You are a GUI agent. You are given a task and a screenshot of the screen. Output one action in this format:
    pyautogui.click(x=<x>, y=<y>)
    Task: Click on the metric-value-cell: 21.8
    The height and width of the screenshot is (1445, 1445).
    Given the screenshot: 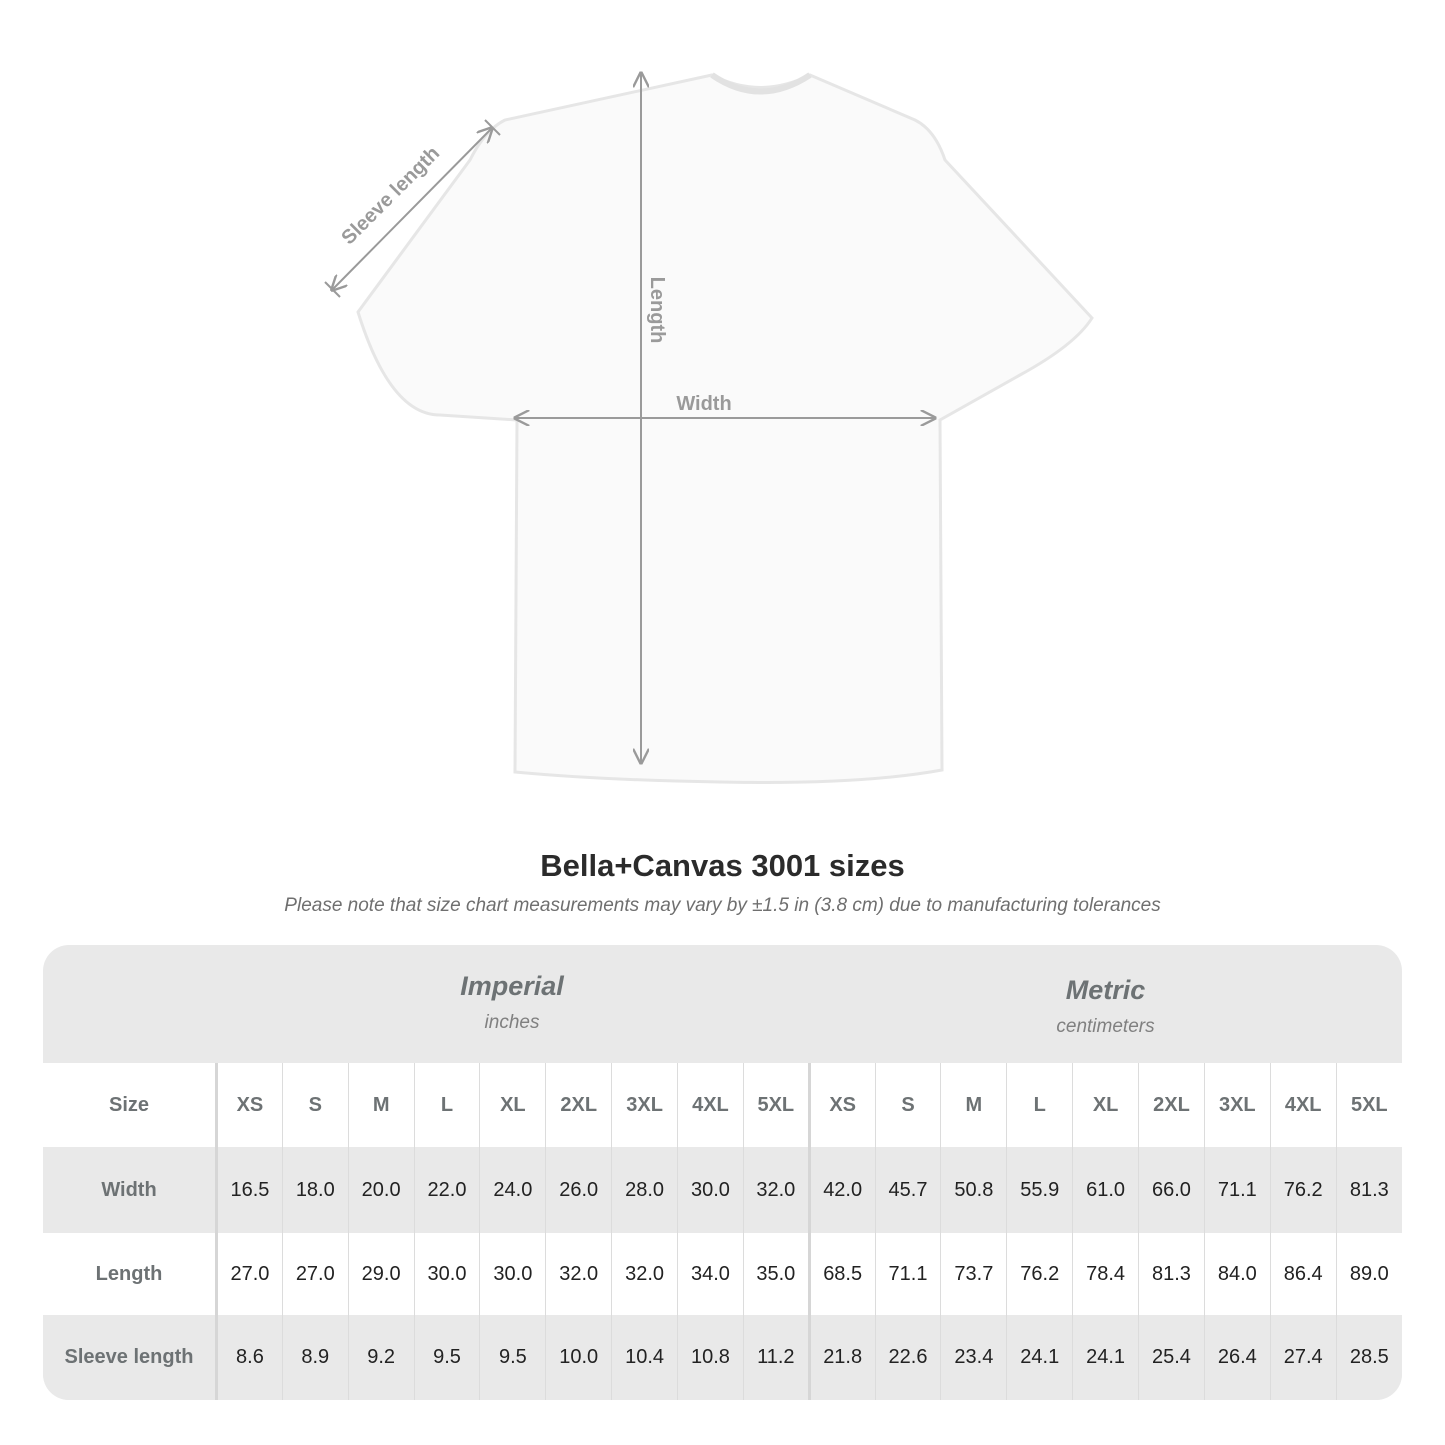 What is the action you would take?
    pyautogui.click(x=841, y=1357)
    